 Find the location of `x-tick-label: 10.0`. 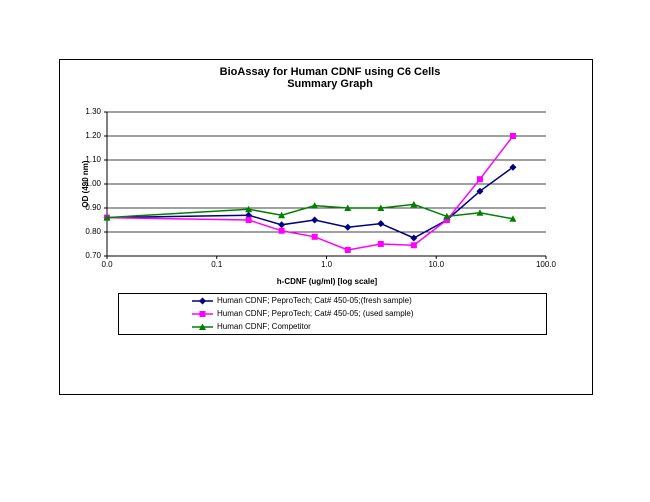

x-tick-label: 10.0 is located at coordinates (436, 264).